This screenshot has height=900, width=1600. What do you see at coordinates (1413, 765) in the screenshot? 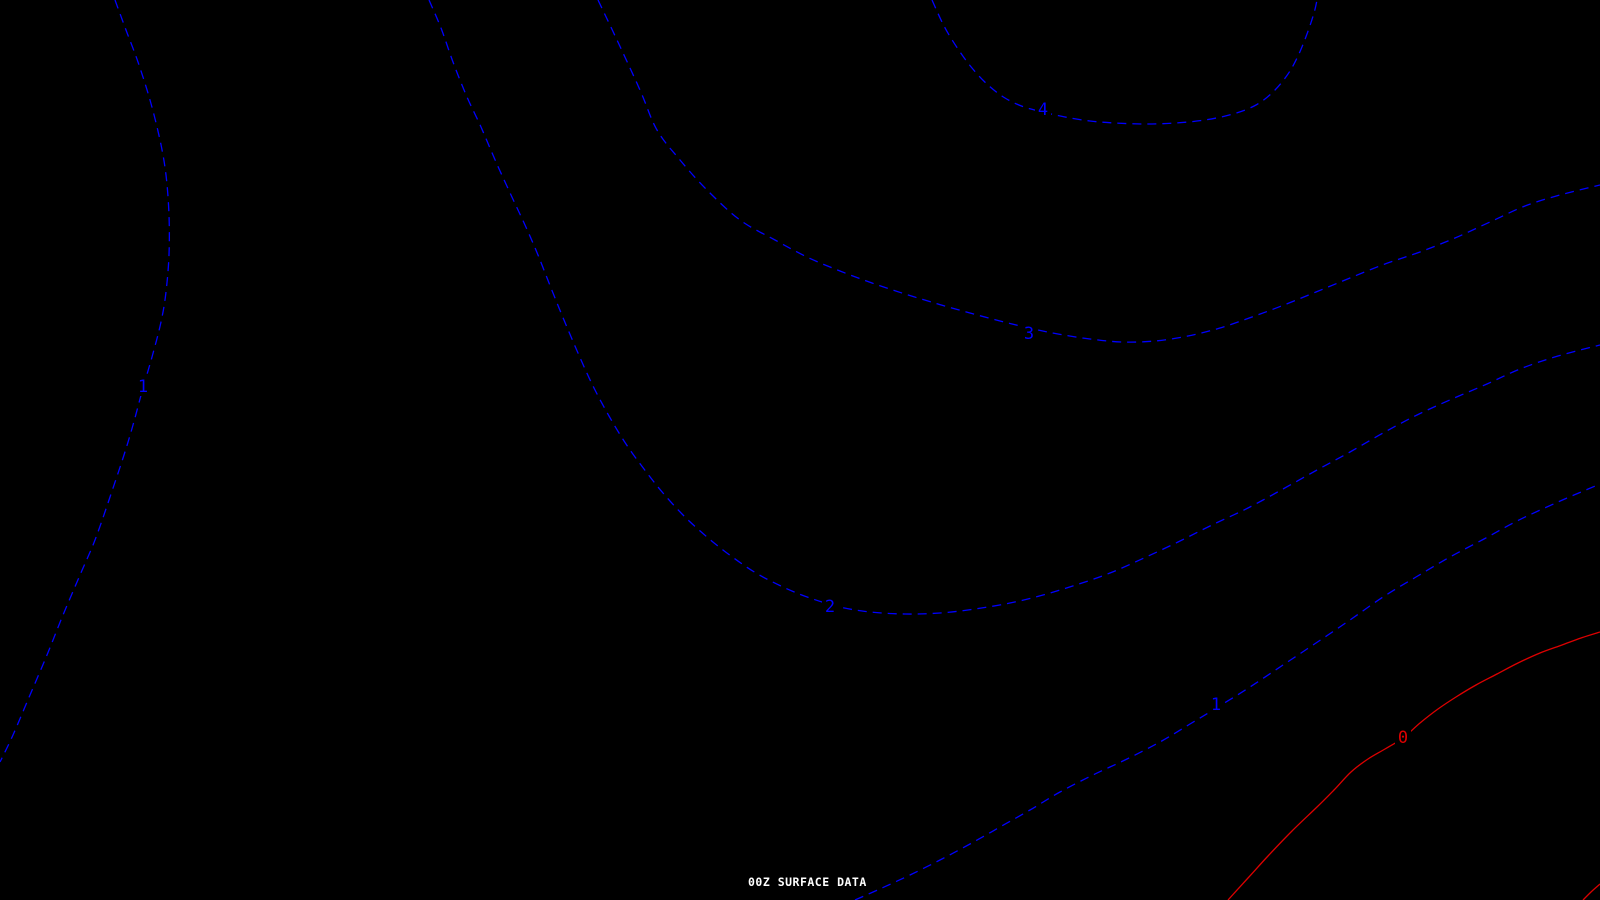
I see `contour-line-level-0-main` at bounding box center [1413, 765].